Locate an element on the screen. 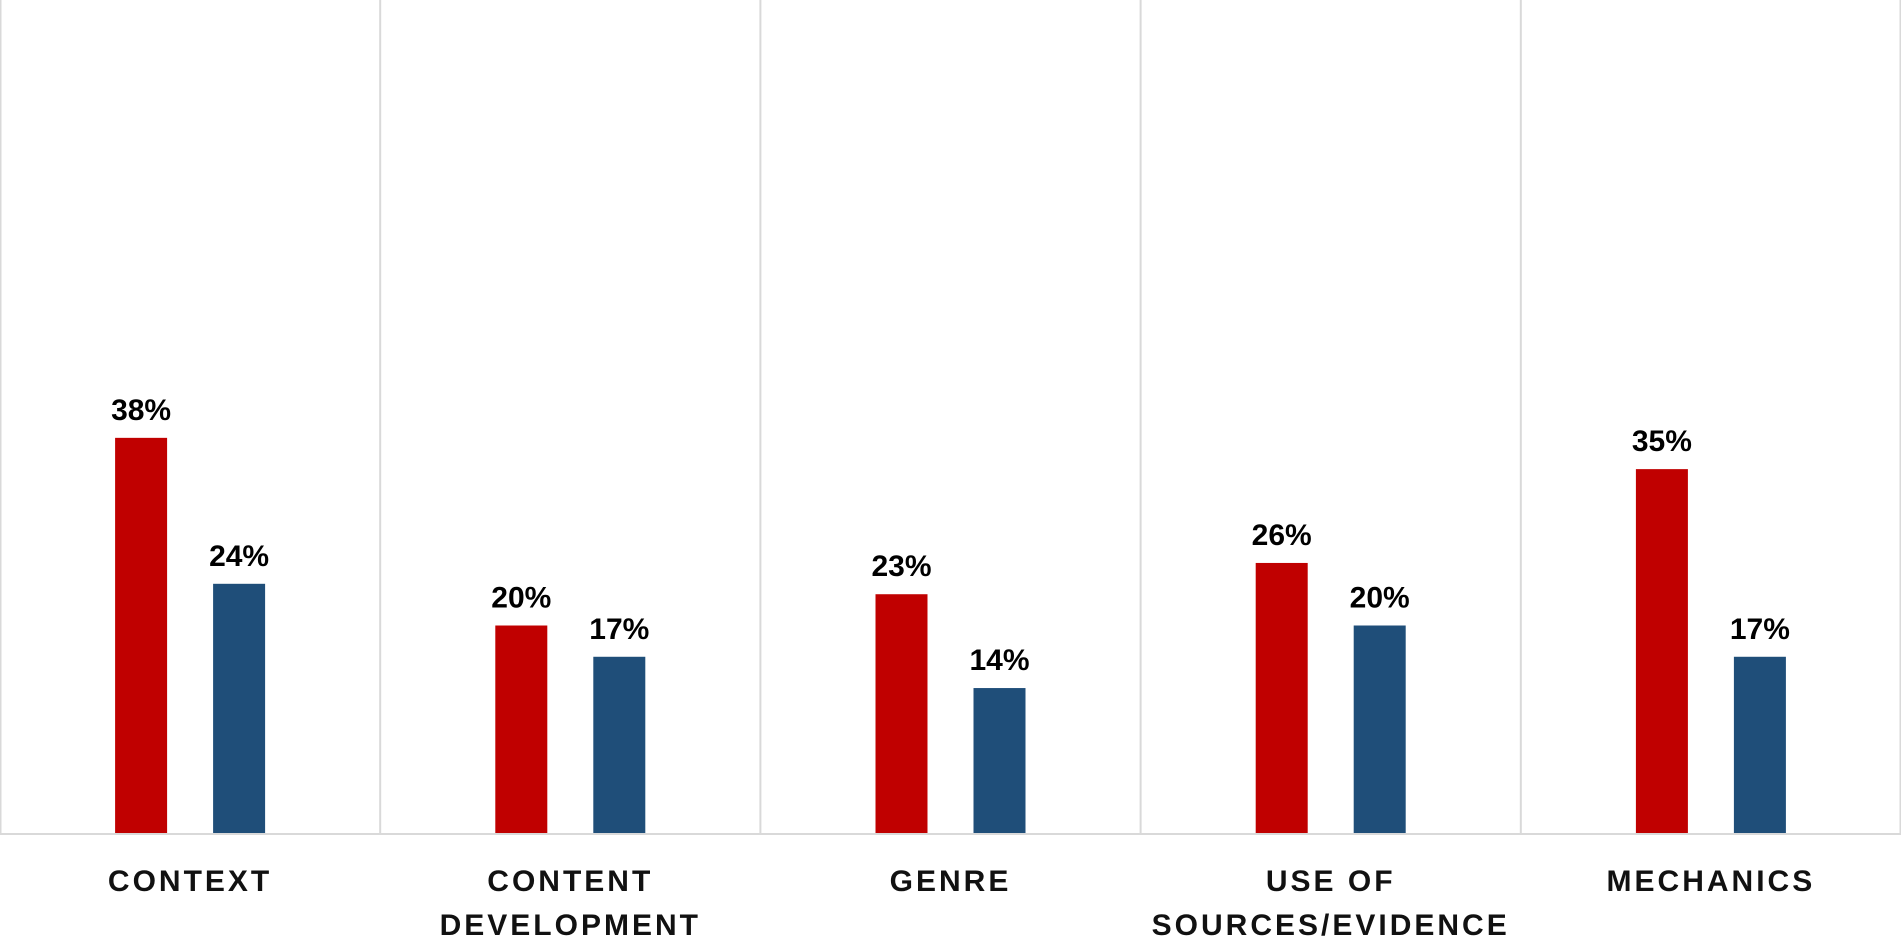 The image size is (1901, 948). category-label-line: MECHANICS is located at coordinates (1711, 881).